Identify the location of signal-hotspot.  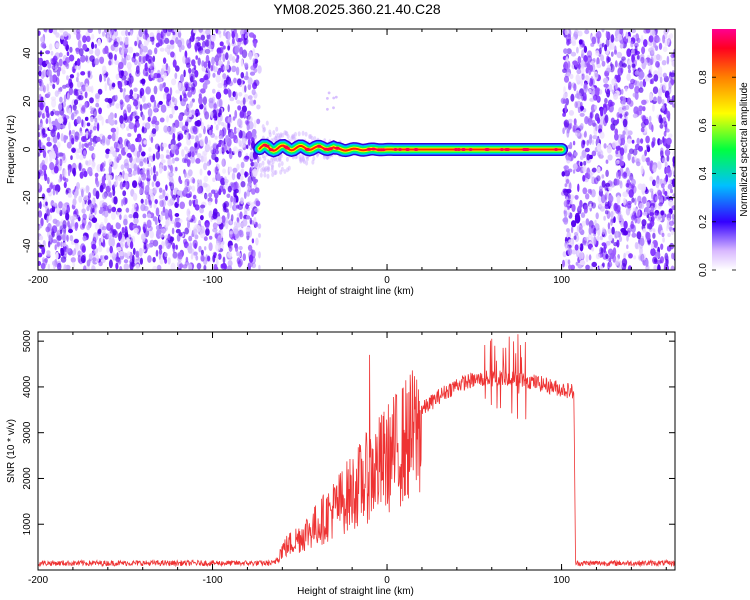
(463, 149).